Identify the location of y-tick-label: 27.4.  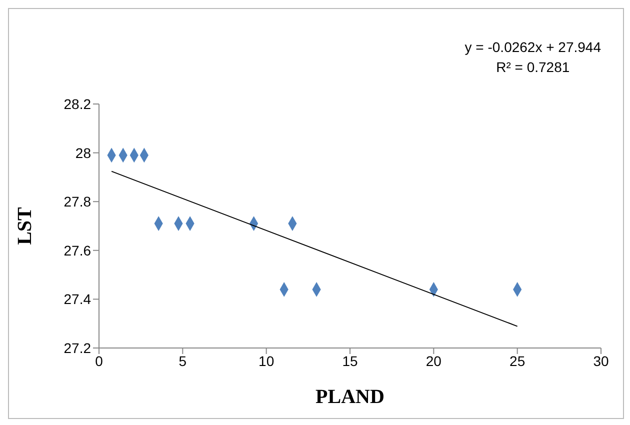
(78, 299).